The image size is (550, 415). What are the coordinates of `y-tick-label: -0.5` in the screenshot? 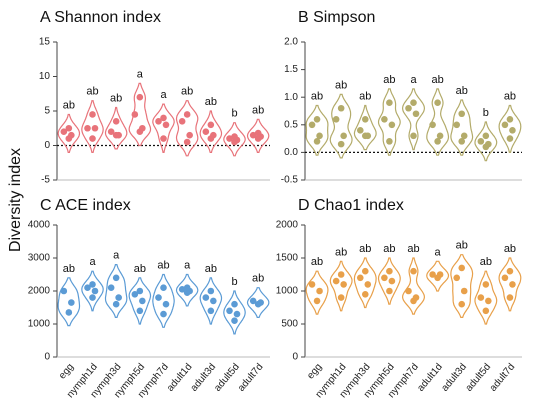 It's located at (290, 180).